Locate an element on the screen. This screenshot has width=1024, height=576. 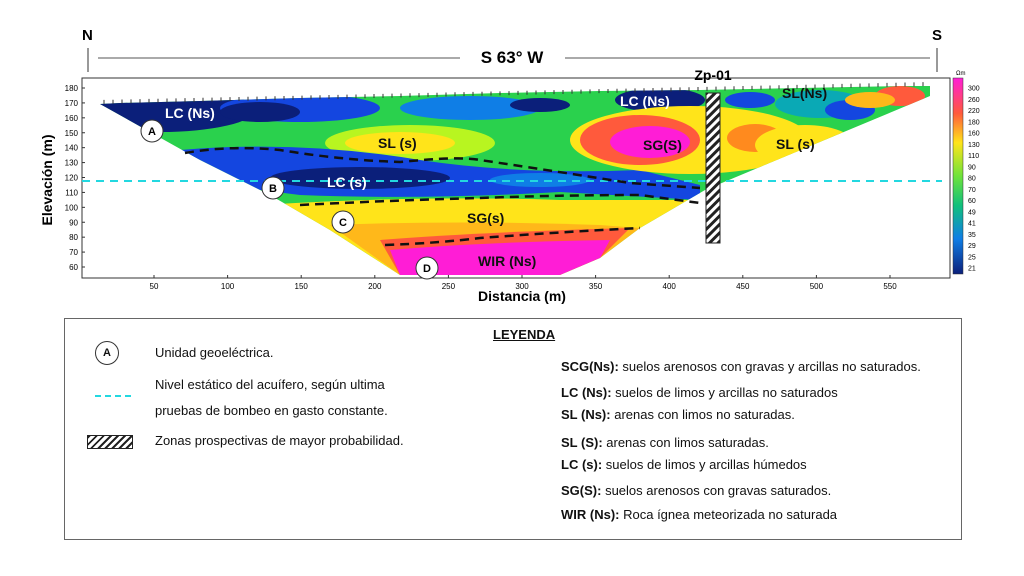
svg-text: A is located at coordinates (152, 132).